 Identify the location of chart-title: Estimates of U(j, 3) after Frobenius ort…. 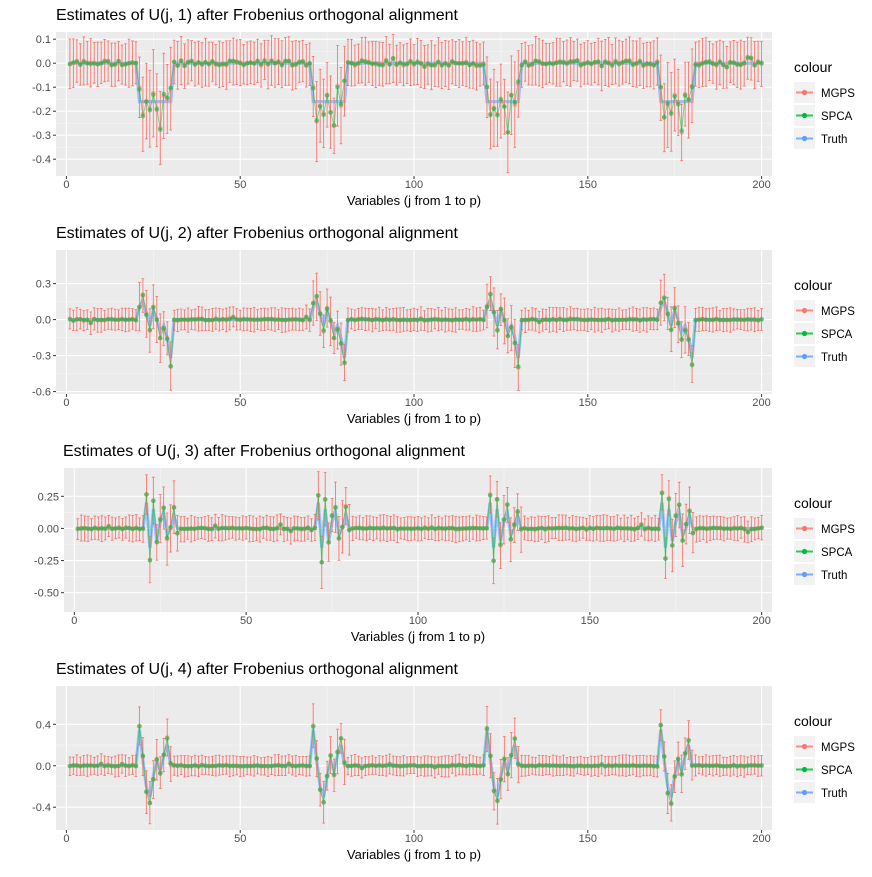
(264, 451).